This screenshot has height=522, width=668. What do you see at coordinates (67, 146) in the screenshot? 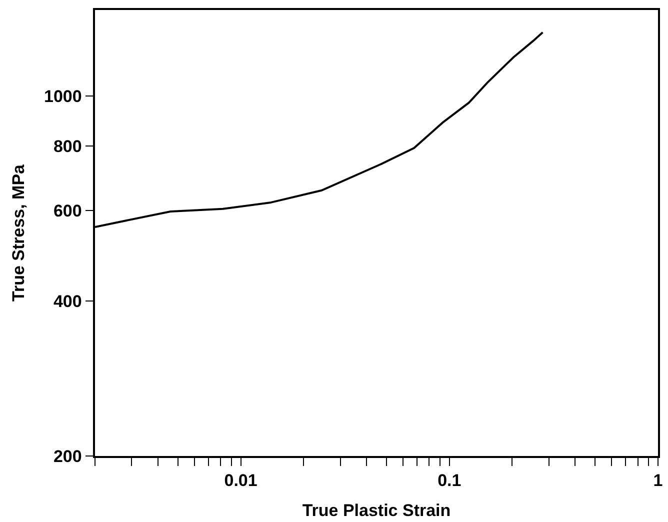
I see `y-tick-label: 800` at bounding box center [67, 146].